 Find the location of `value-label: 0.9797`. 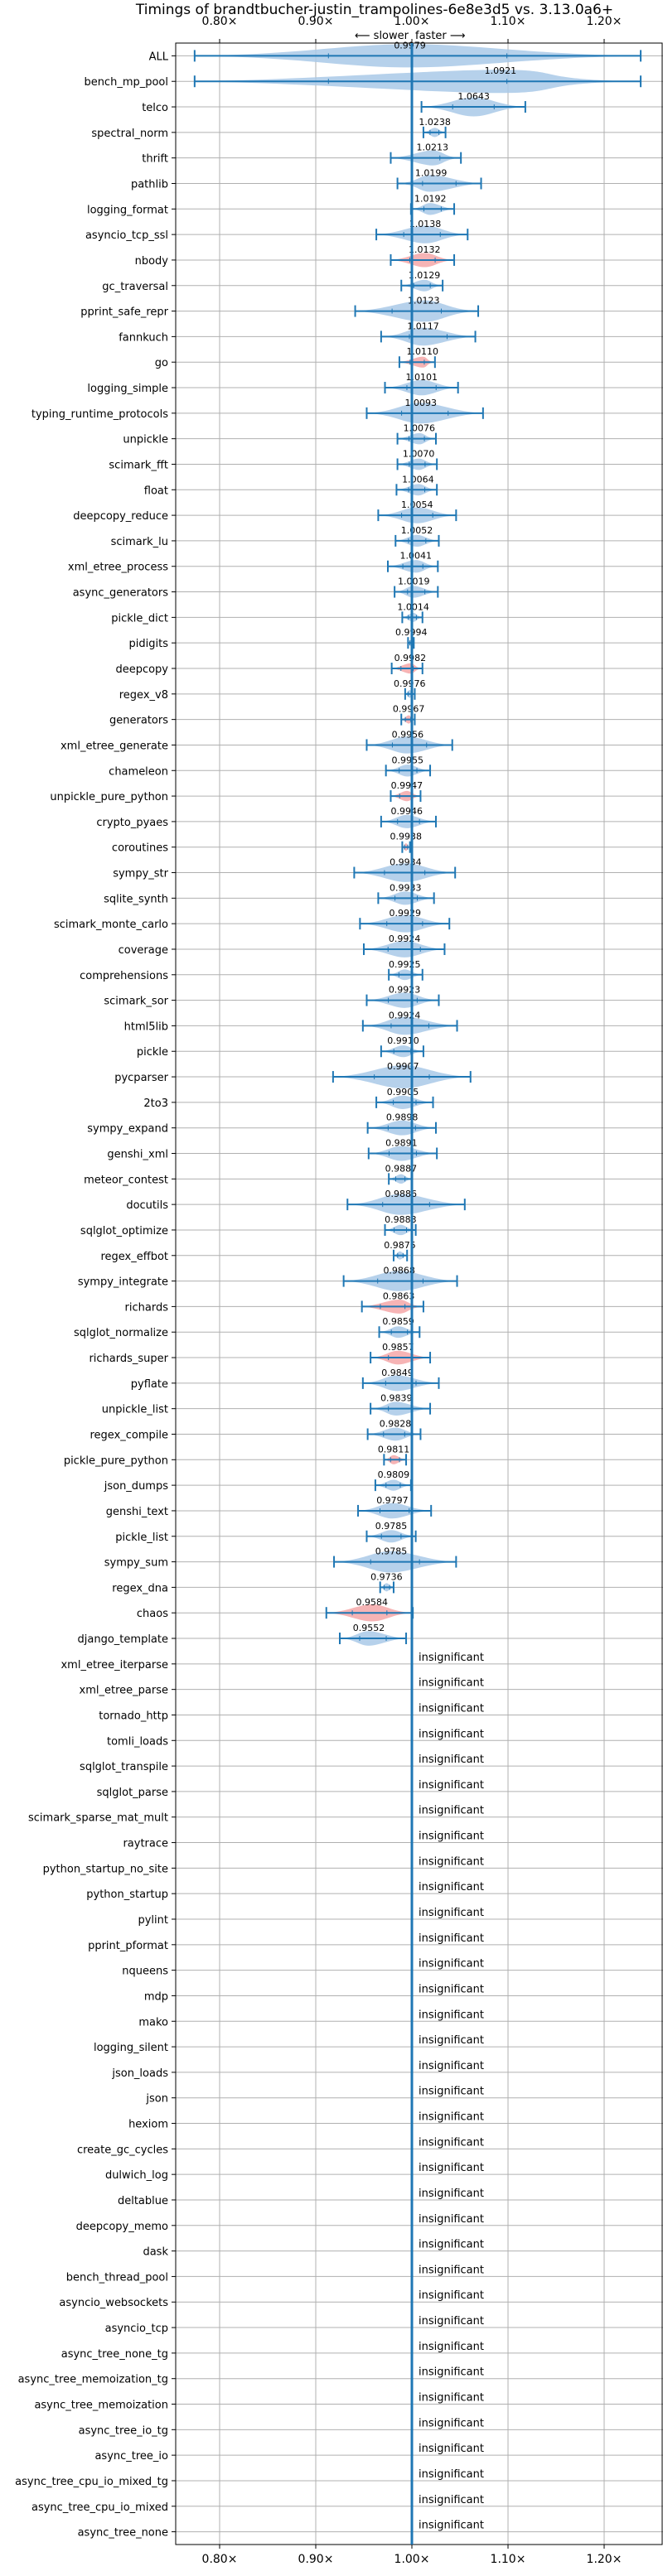

value-label: 0.9797 is located at coordinates (392, 1500).